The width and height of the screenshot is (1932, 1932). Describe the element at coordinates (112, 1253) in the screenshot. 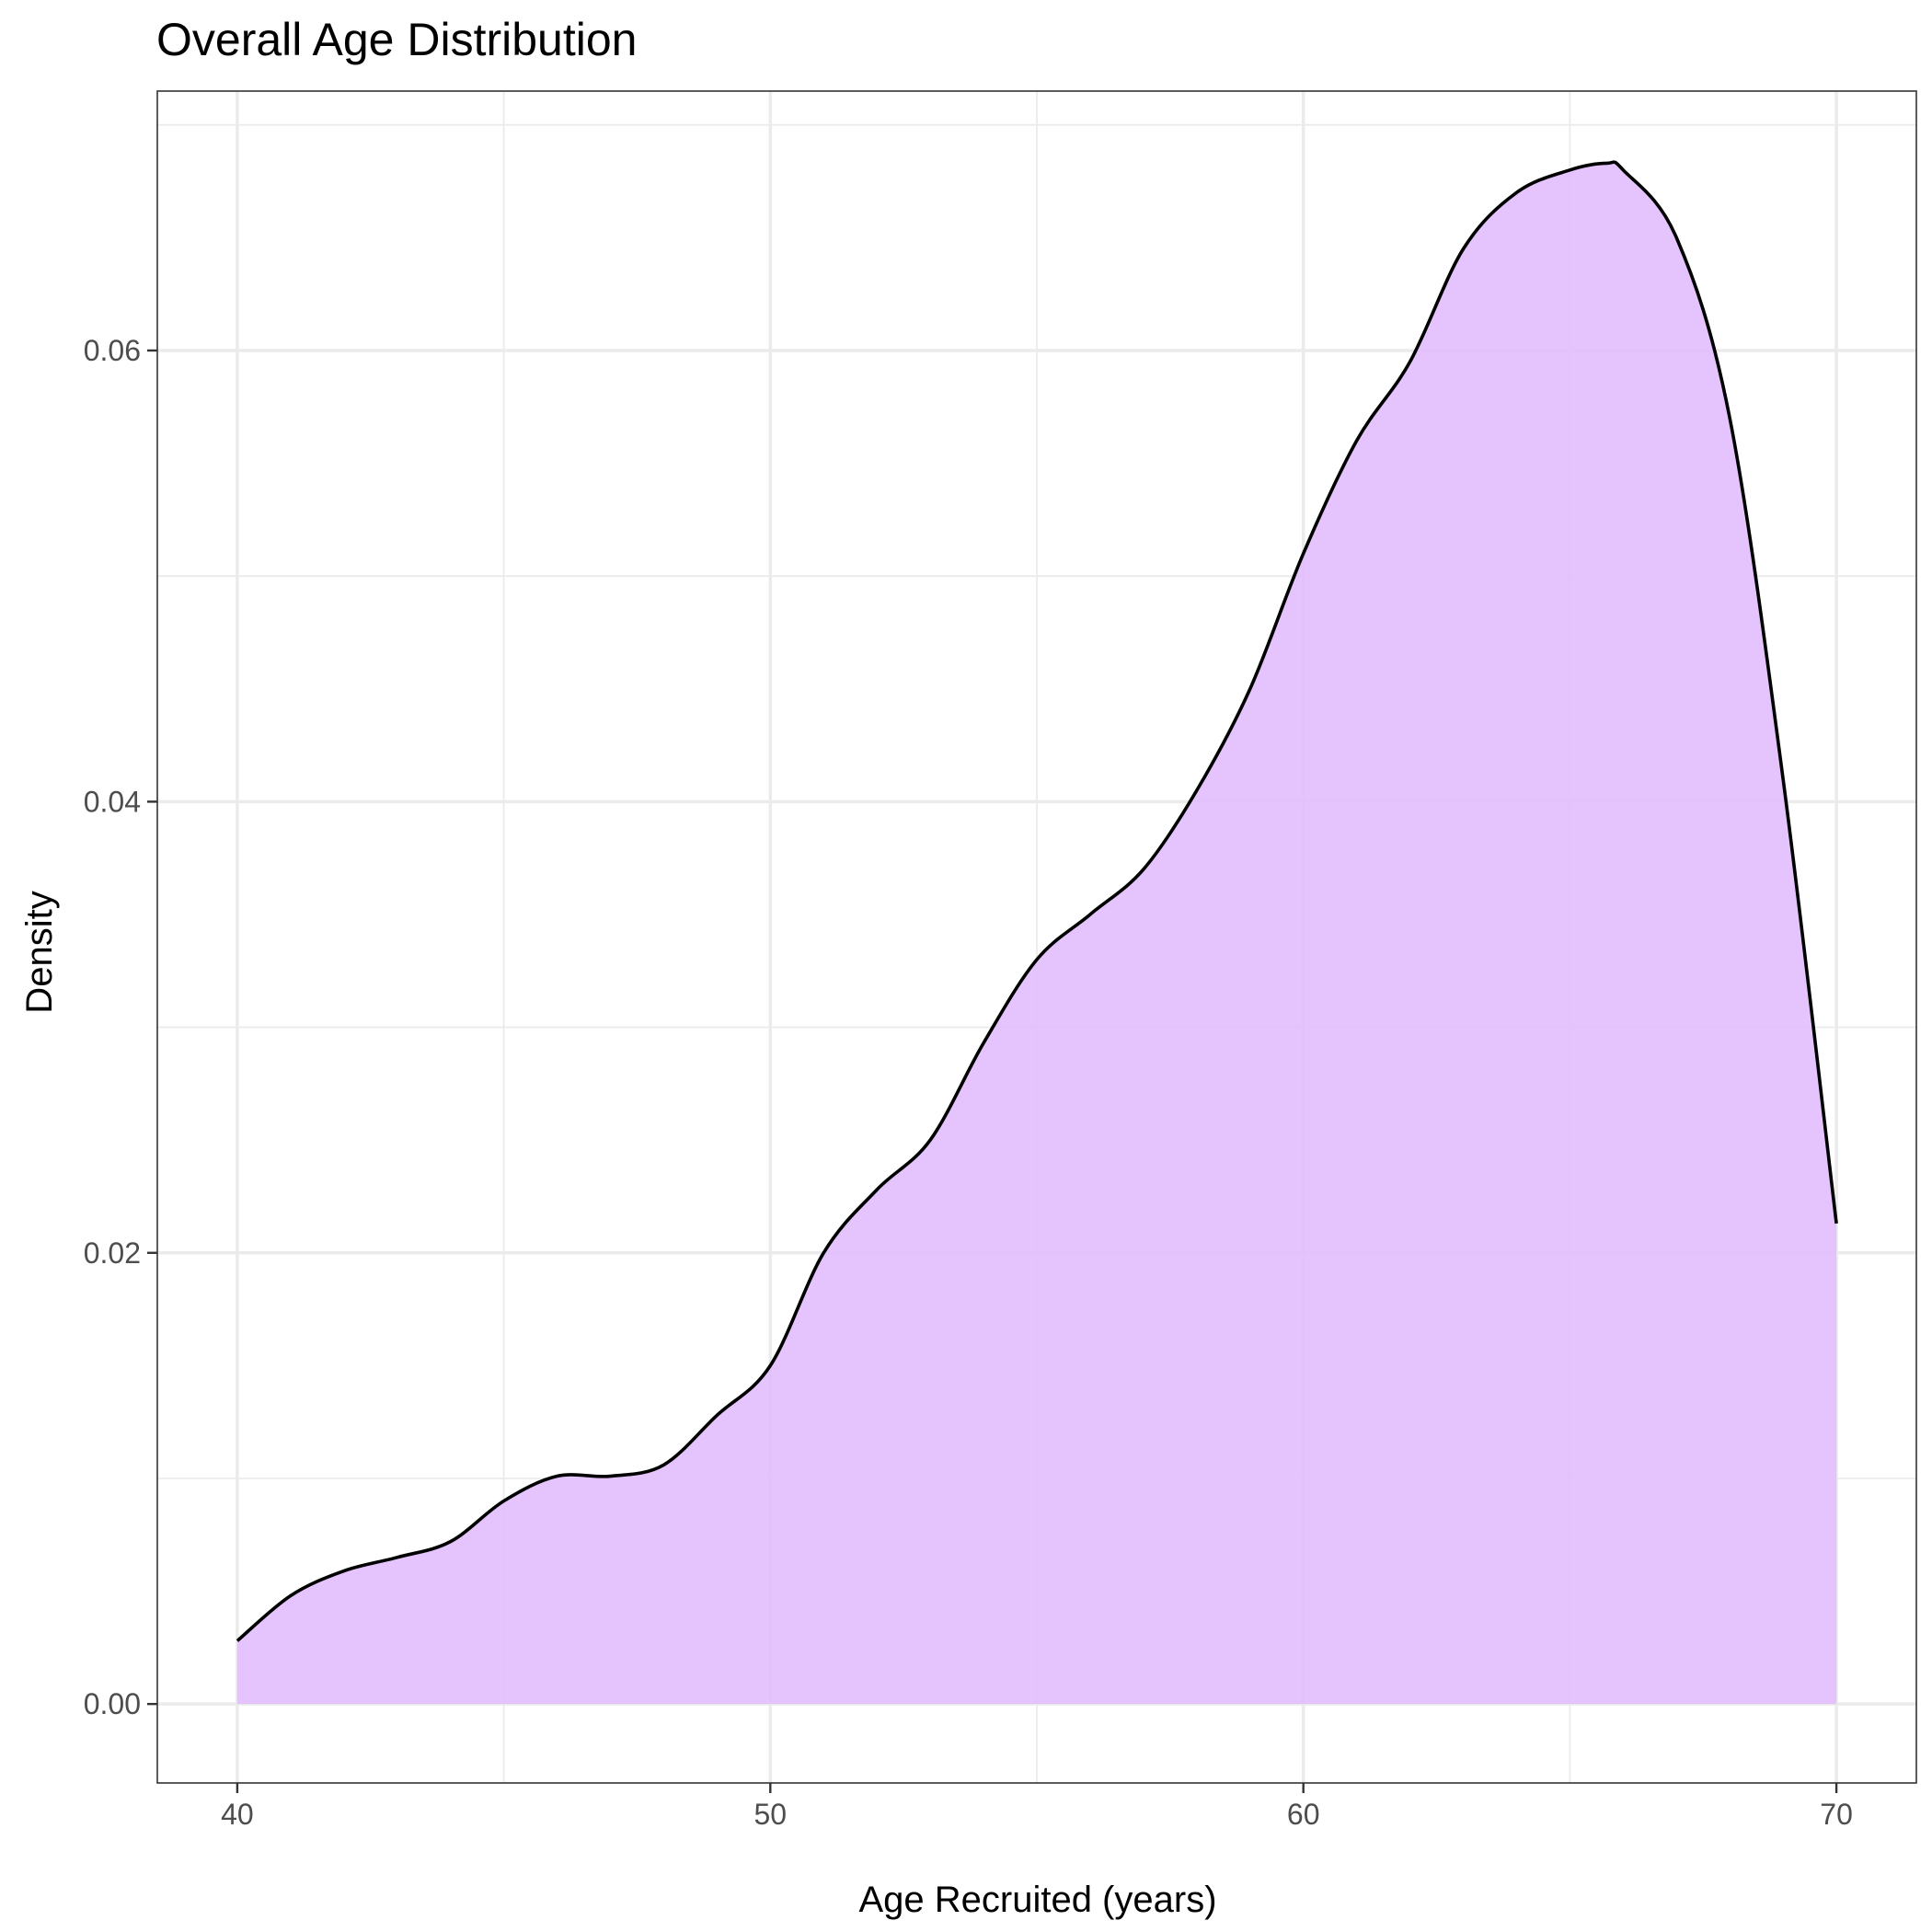

I see `y-tick-label: 0.02` at that location.